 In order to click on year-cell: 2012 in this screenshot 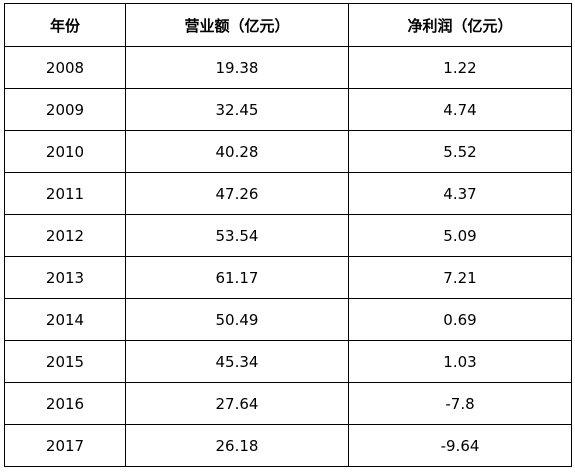, I will do `click(65, 235)`.